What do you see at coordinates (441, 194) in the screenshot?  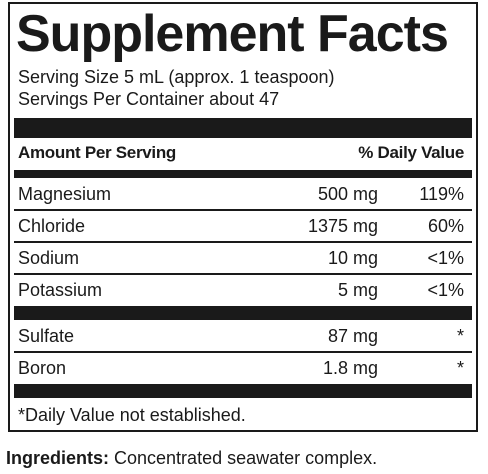 I see `nutrient-dv: 119%` at bounding box center [441, 194].